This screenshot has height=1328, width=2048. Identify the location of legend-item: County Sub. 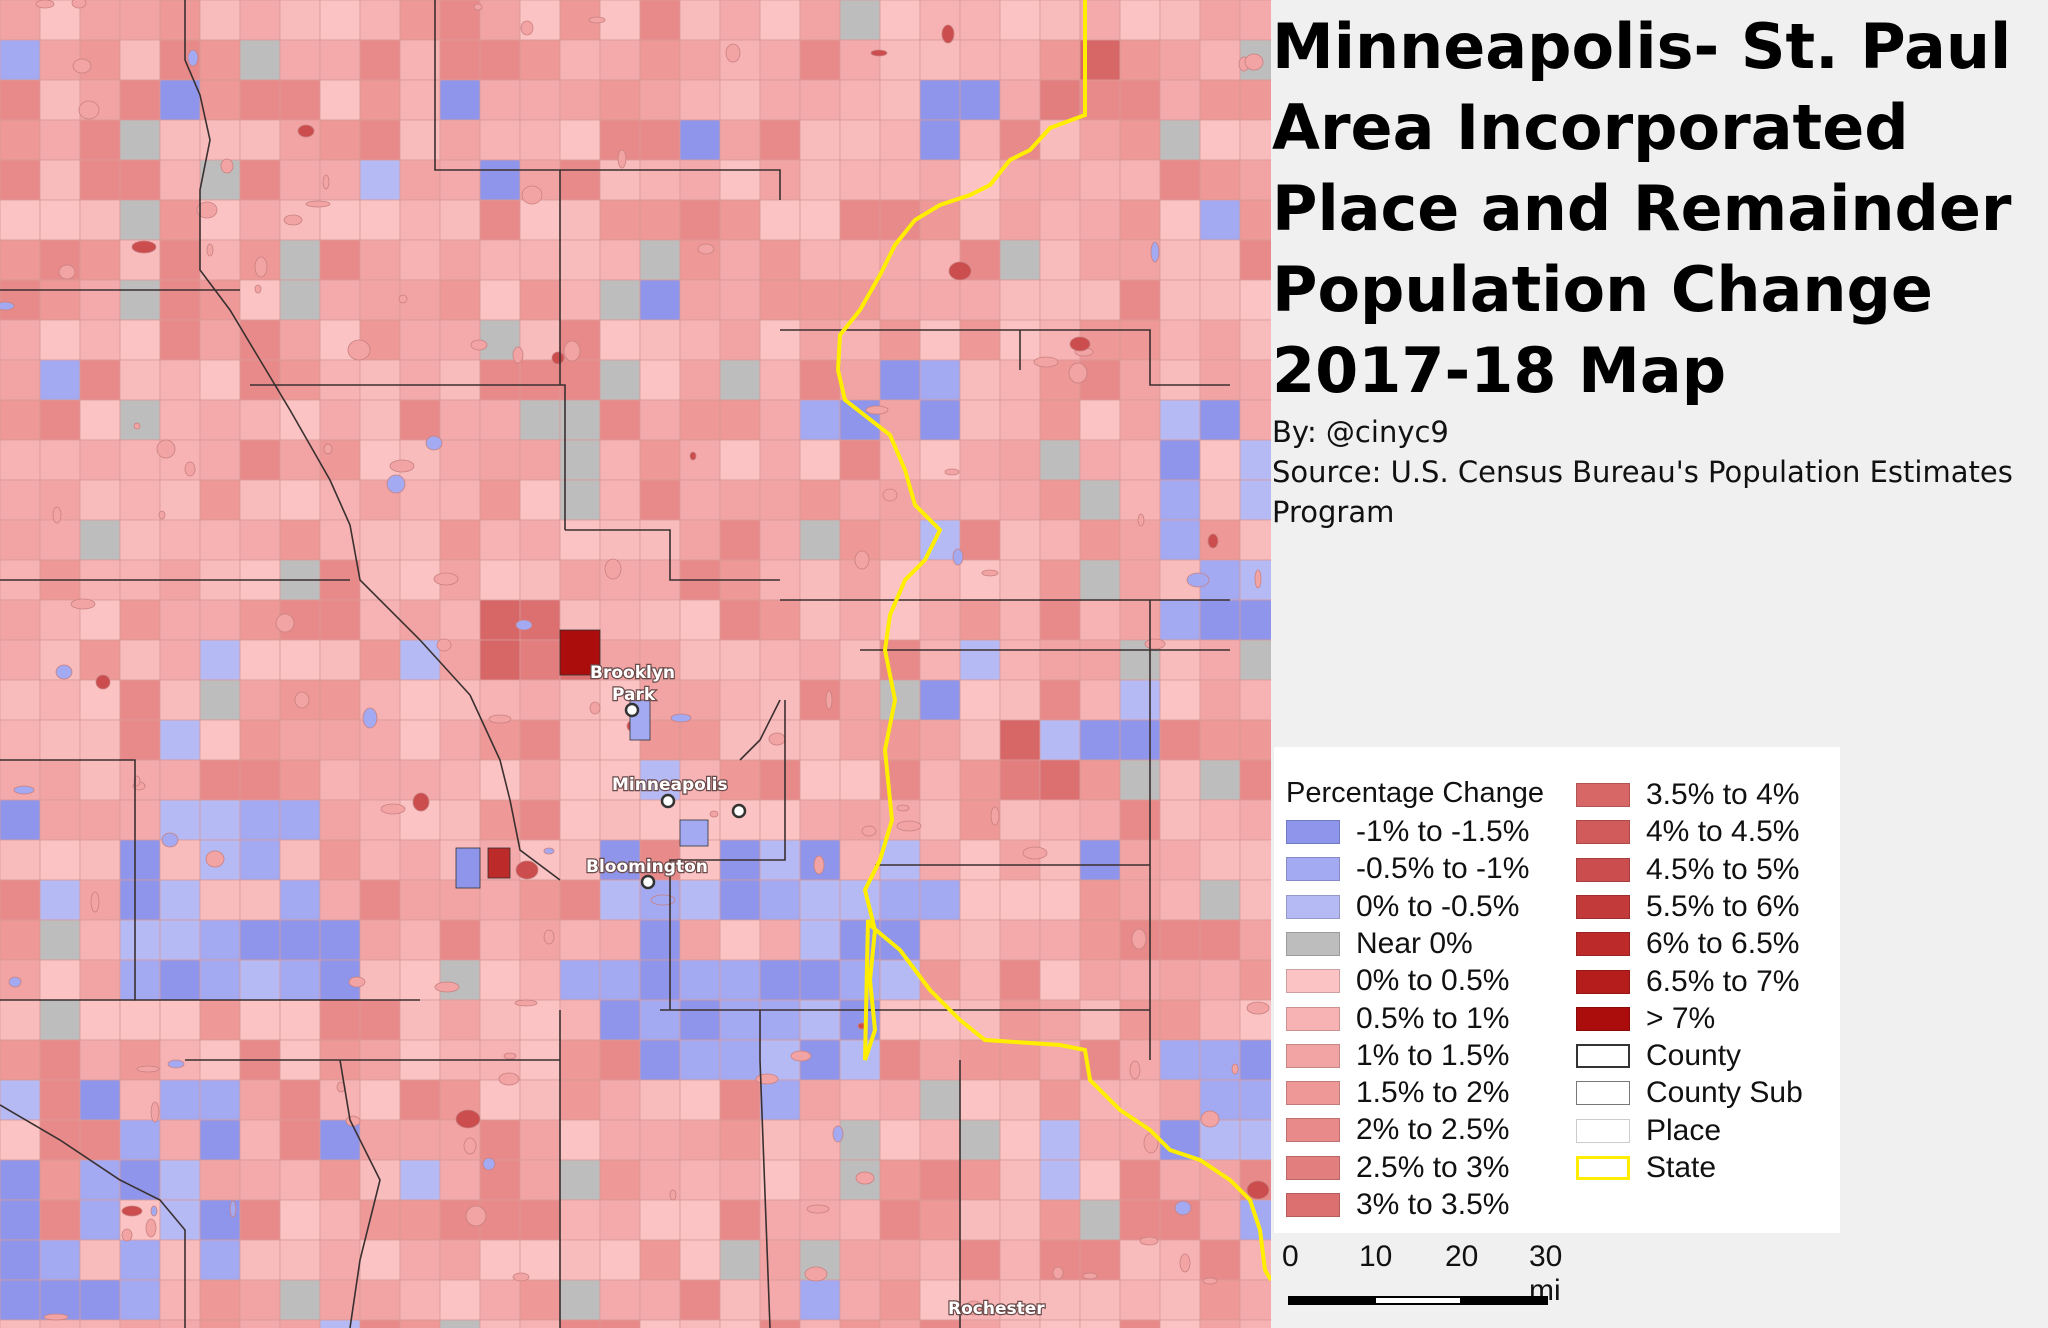
(1689, 1092).